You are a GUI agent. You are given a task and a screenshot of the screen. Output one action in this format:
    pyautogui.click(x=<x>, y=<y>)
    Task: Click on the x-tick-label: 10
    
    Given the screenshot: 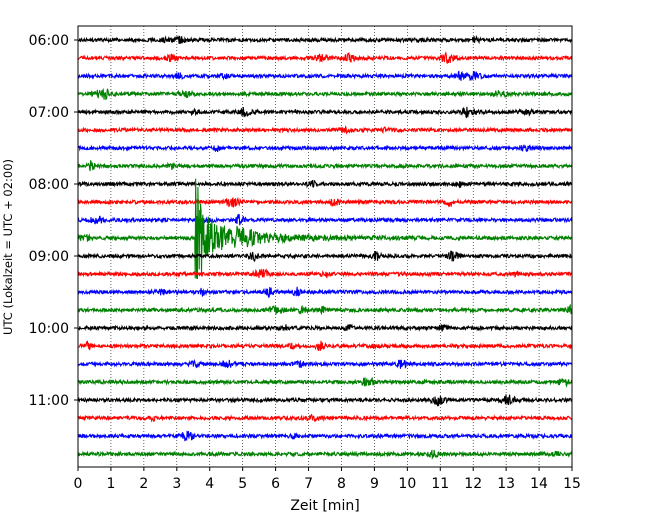 What is the action you would take?
    pyautogui.click(x=407, y=484)
    